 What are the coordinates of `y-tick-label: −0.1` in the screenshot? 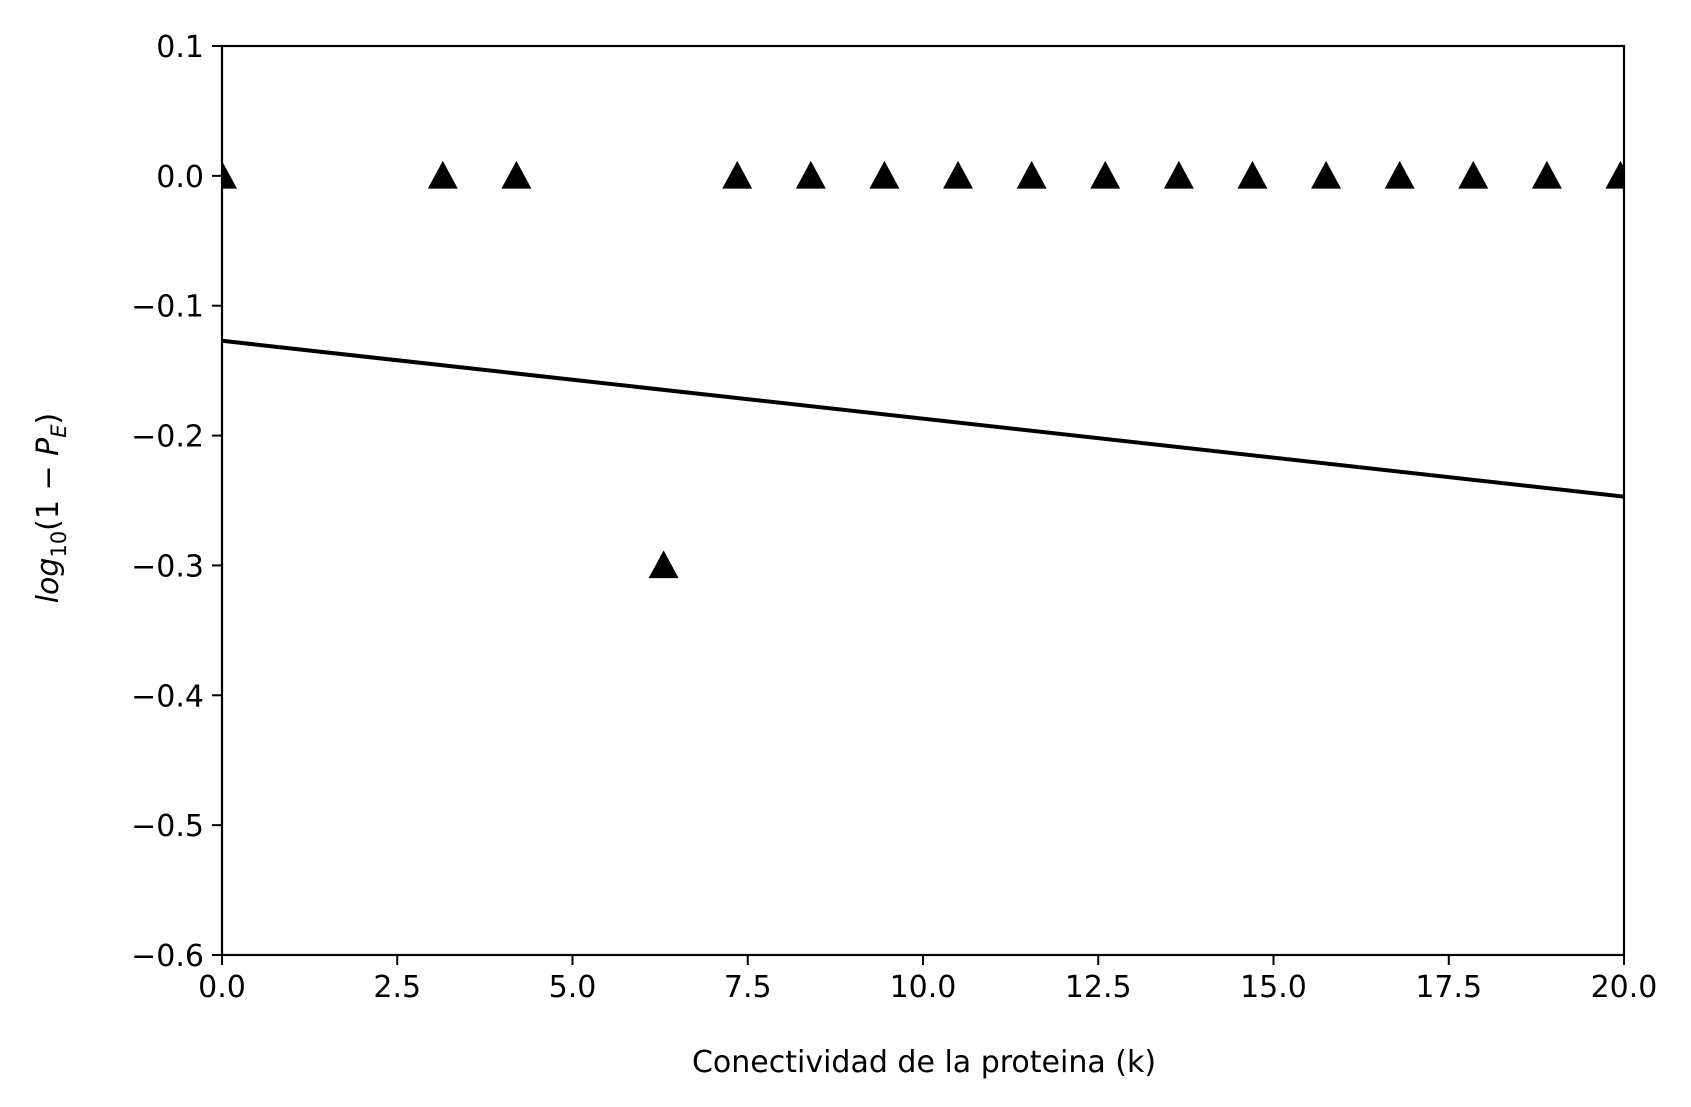 It's located at (167, 307).